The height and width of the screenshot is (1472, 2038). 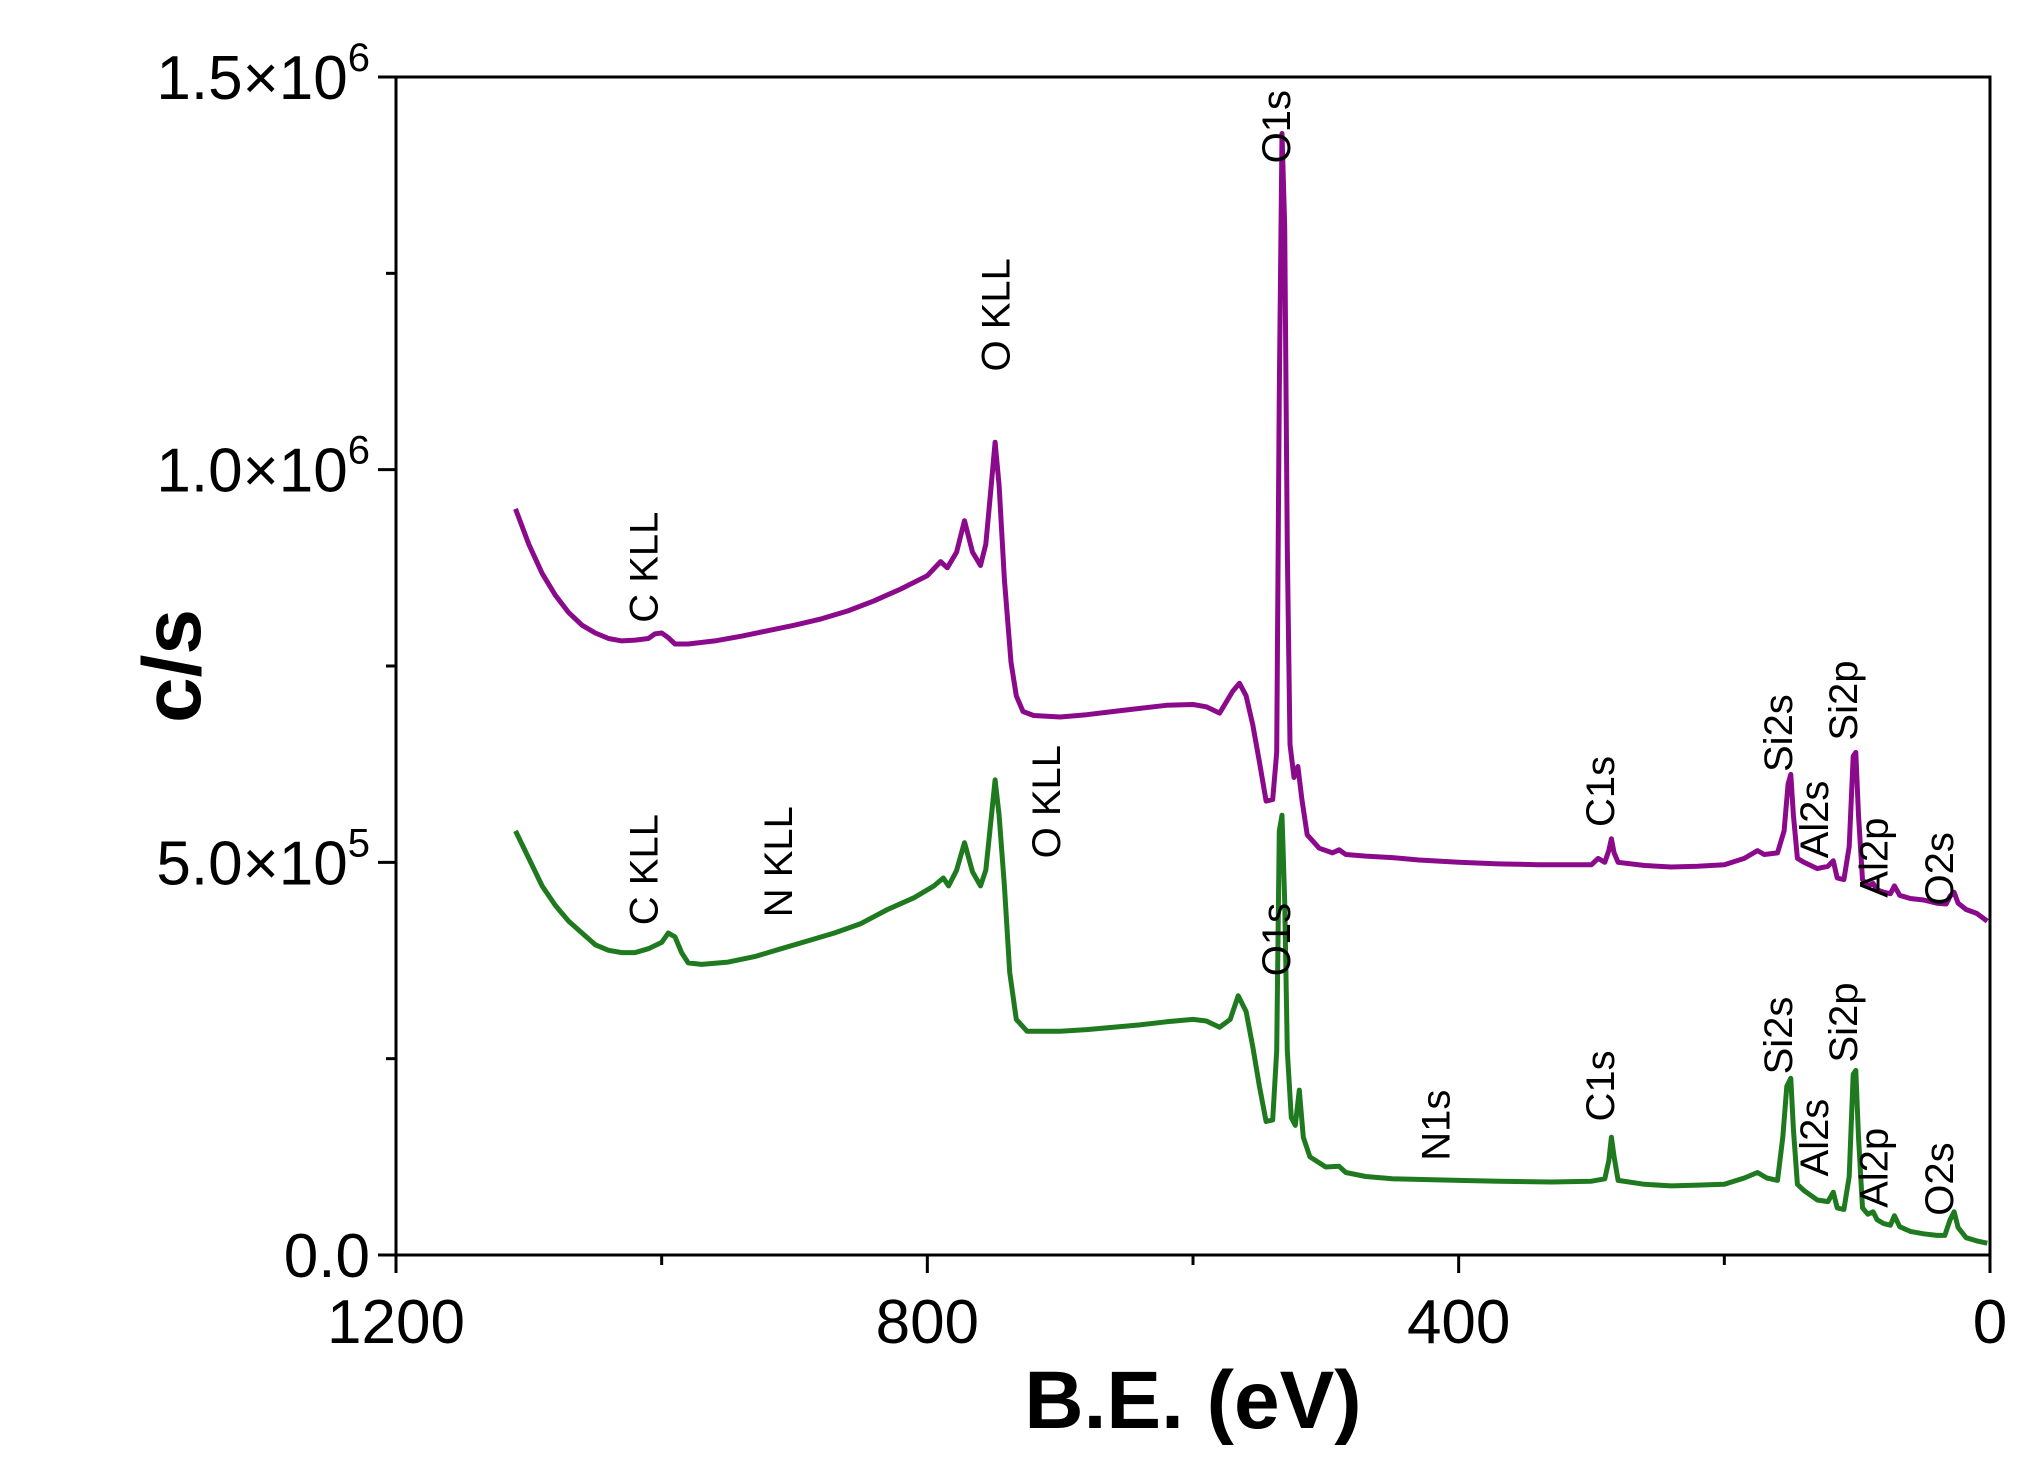 What do you see at coordinates (263, 74) in the screenshot?
I see `y-tick-label: 1.5×10⁶` at bounding box center [263, 74].